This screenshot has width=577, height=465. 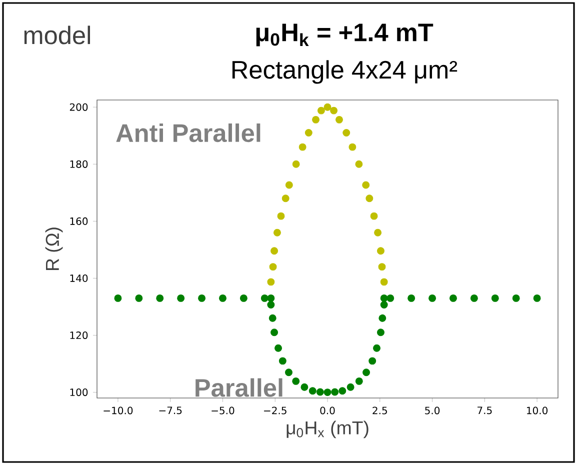 I want to click on x-tick-label: −5.0, so click(x=223, y=410).